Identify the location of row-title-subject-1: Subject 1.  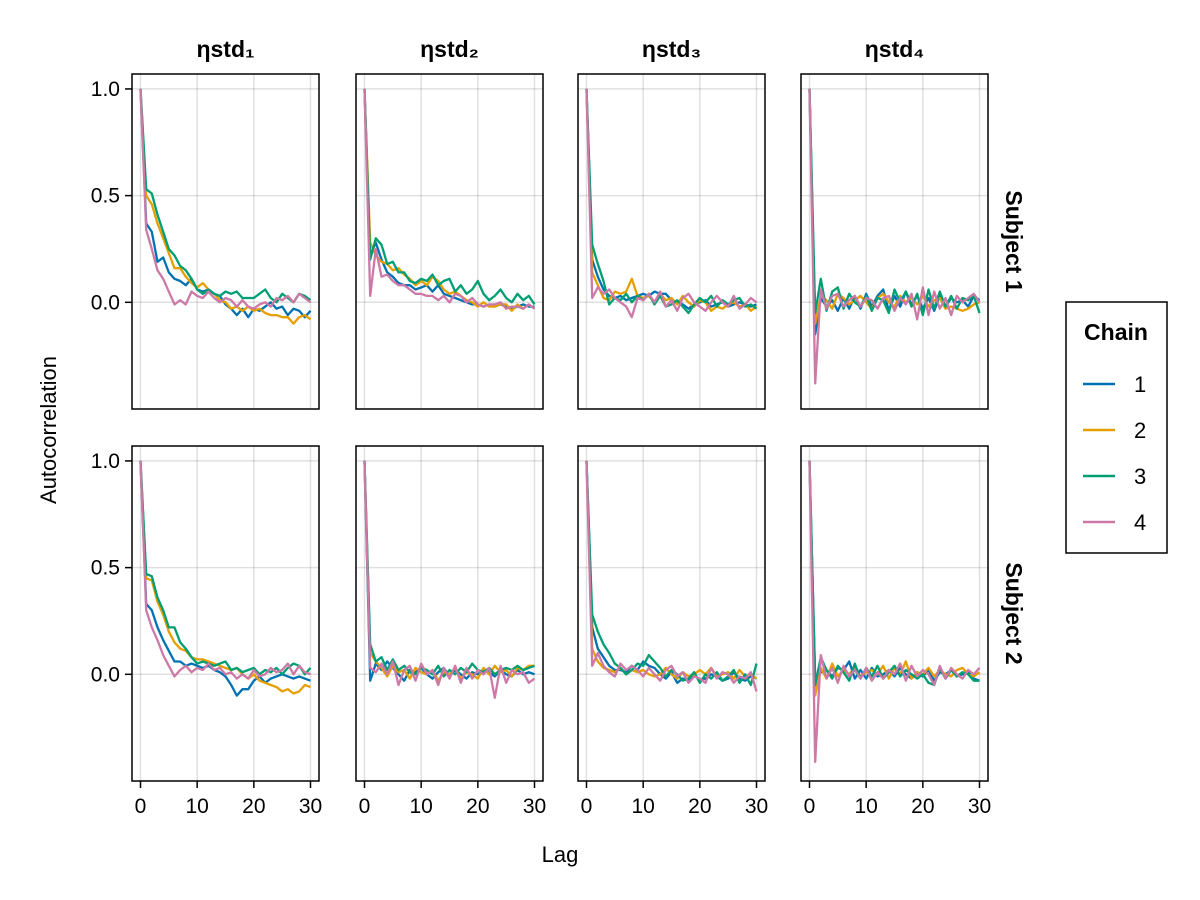
(1014, 241).